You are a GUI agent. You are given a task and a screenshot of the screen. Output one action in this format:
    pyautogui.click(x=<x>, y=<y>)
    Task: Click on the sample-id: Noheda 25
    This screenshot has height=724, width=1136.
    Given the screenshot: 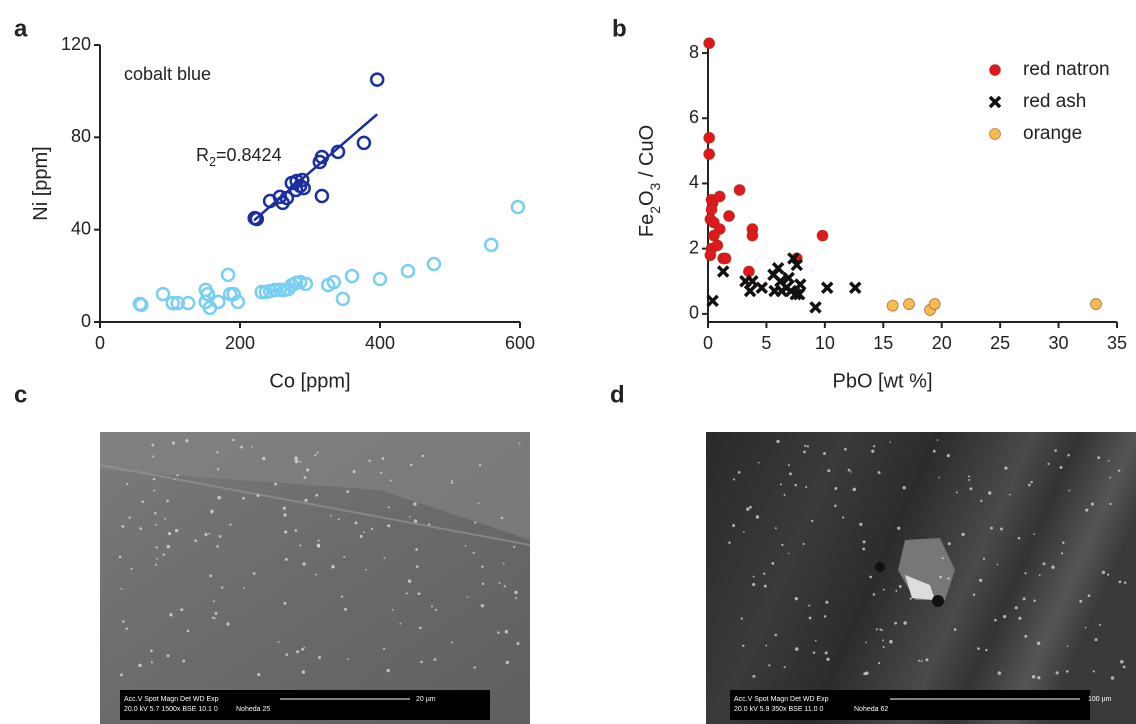 What is the action you would take?
    pyautogui.click(x=253, y=709)
    